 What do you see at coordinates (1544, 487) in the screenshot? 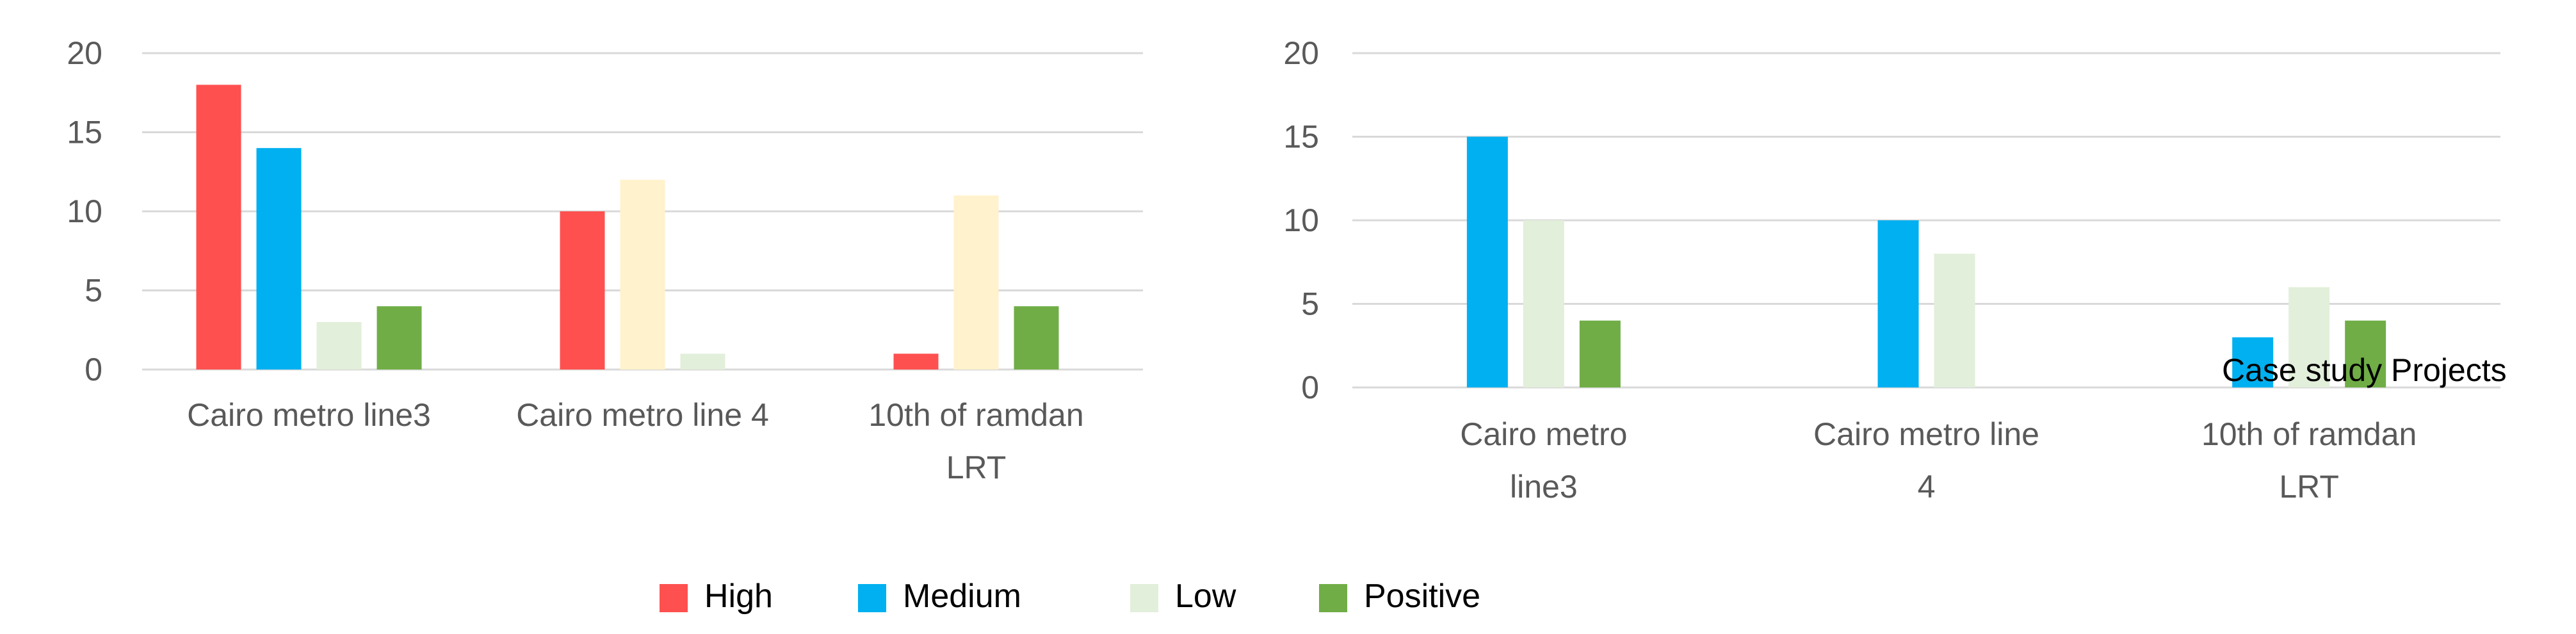
I see `x-category-label: line3` at bounding box center [1544, 487].